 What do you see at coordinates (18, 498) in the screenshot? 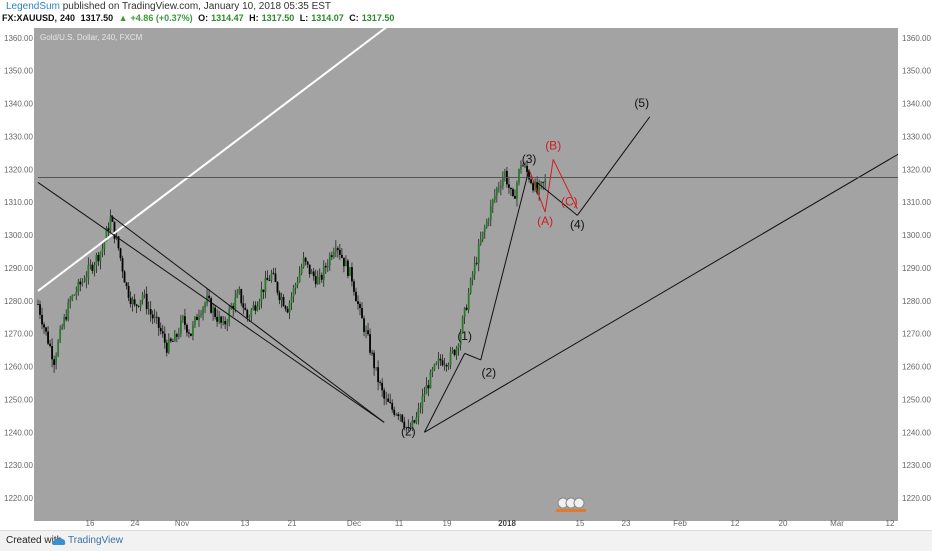
I see `y-tick-label: 1220.00` at bounding box center [18, 498].